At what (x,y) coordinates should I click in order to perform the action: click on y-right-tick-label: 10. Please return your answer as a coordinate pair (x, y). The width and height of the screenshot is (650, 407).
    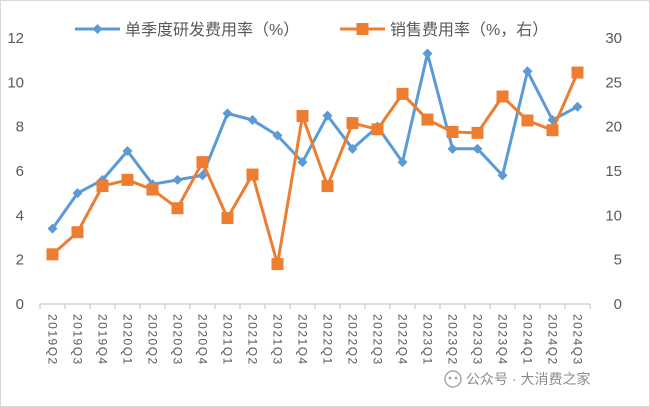
    Looking at the image, I should click on (613, 215).